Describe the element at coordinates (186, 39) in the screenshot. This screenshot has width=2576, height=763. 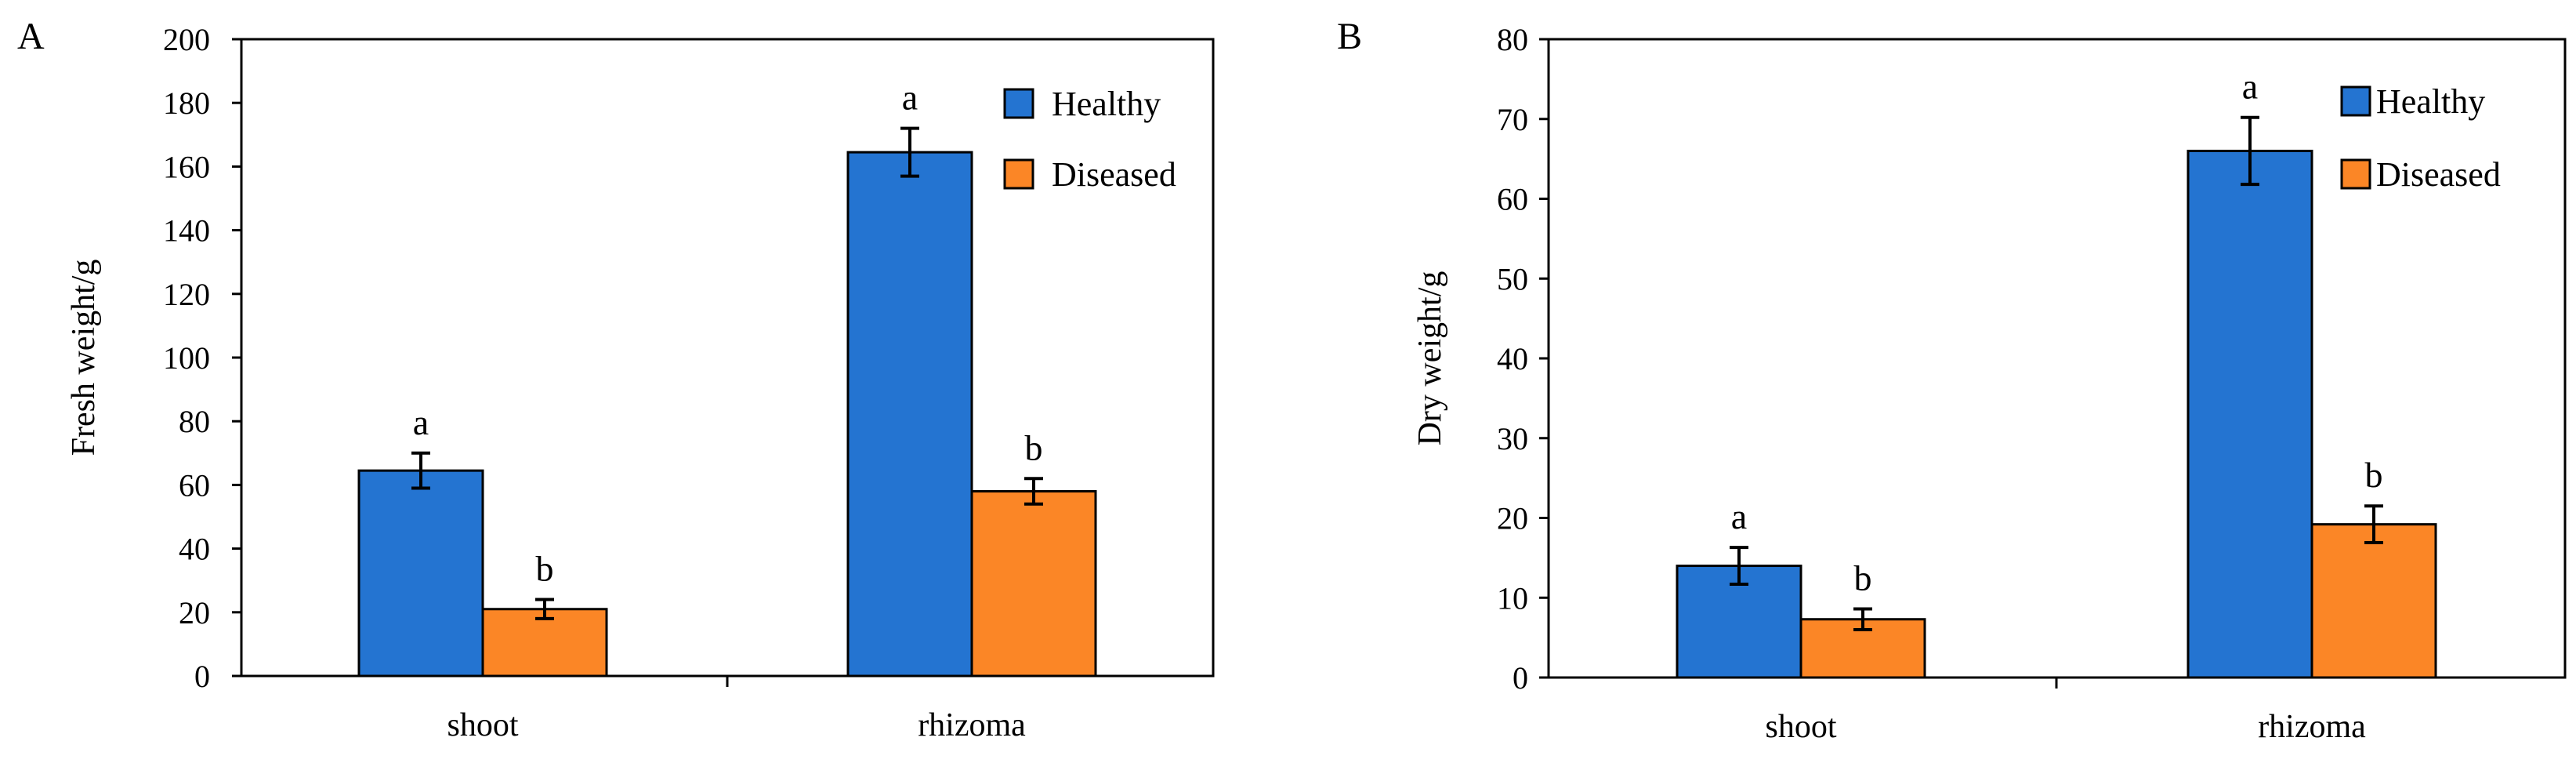
I see `panel-a-y-tick-label: 200` at that location.